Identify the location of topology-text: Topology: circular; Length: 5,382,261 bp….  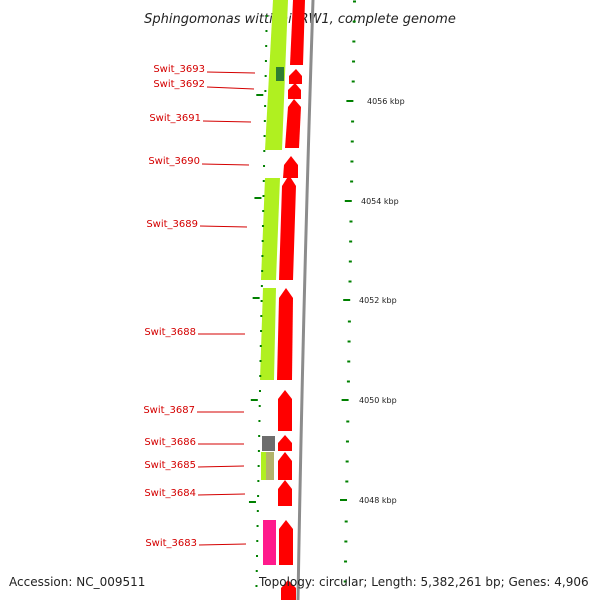
(424, 582).